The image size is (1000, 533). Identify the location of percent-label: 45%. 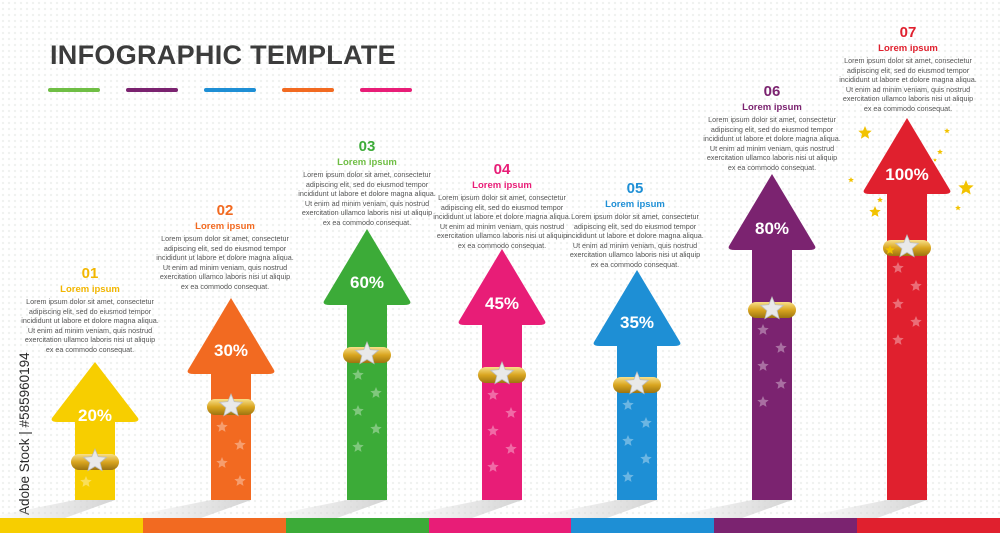
(502, 303).